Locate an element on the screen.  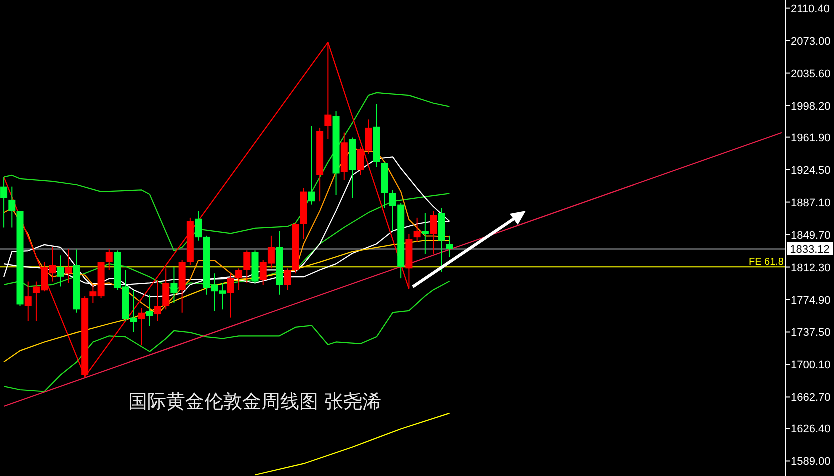
y-tick-label: 1887.10 is located at coordinates (811, 203).